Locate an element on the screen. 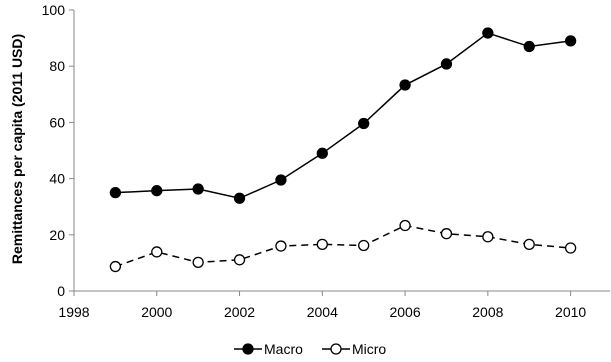 This screenshot has height=362, width=611. x-tick-label: 2010 is located at coordinates (570, 312).